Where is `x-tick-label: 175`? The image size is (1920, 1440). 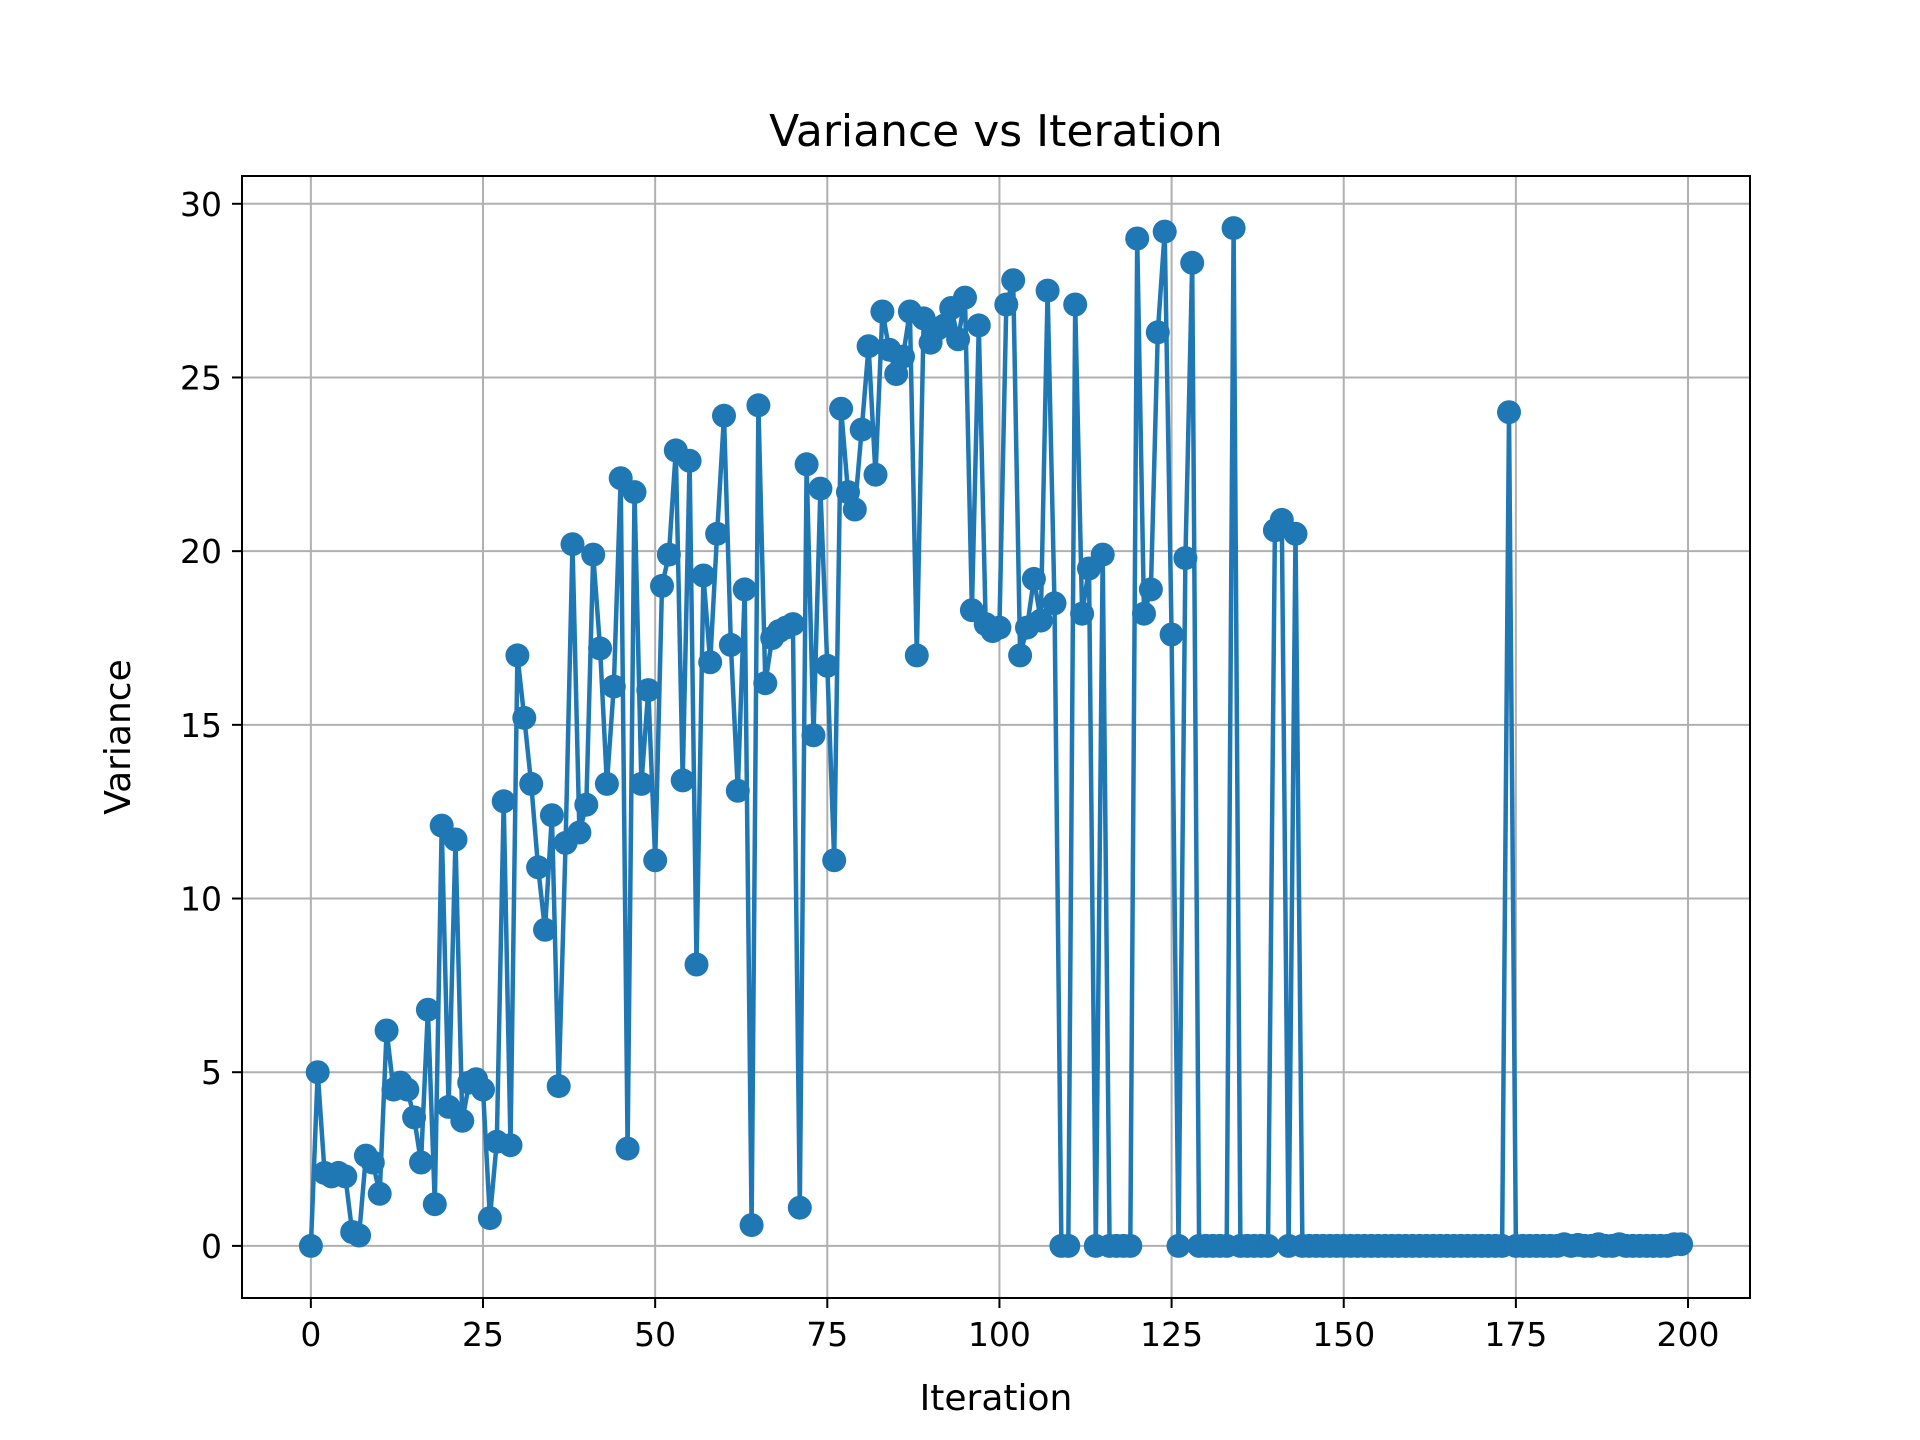 x-tick-label: 175 is located at coordinates (1515, 1334).